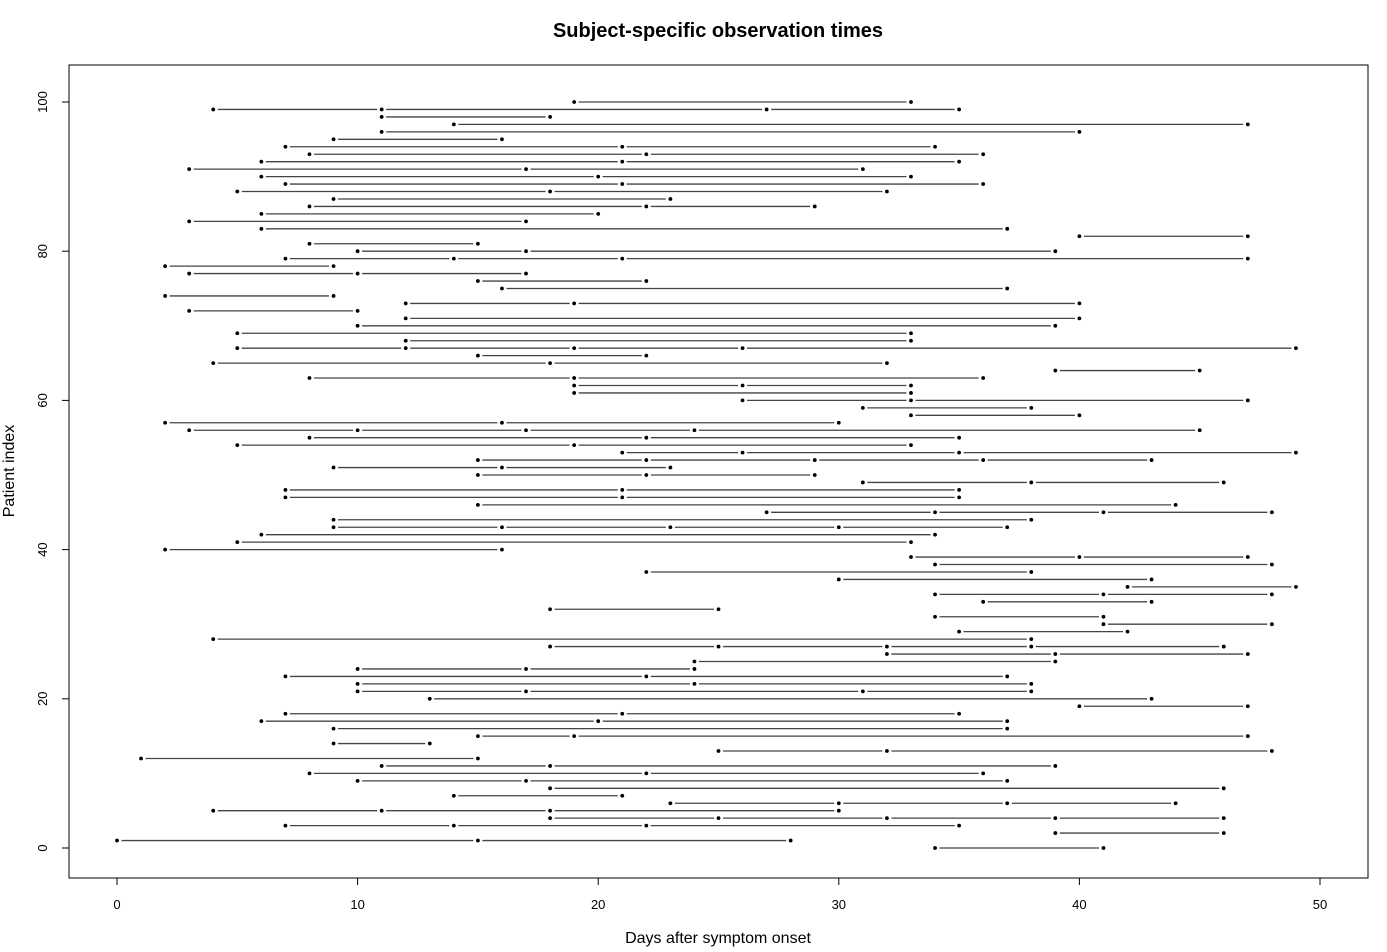 This screenshot has height=952, width=1387. What do you see at coordinates (42, 699) in the screenshot?
I see `y-tick-label: 20` at bounding box center [42, 699].